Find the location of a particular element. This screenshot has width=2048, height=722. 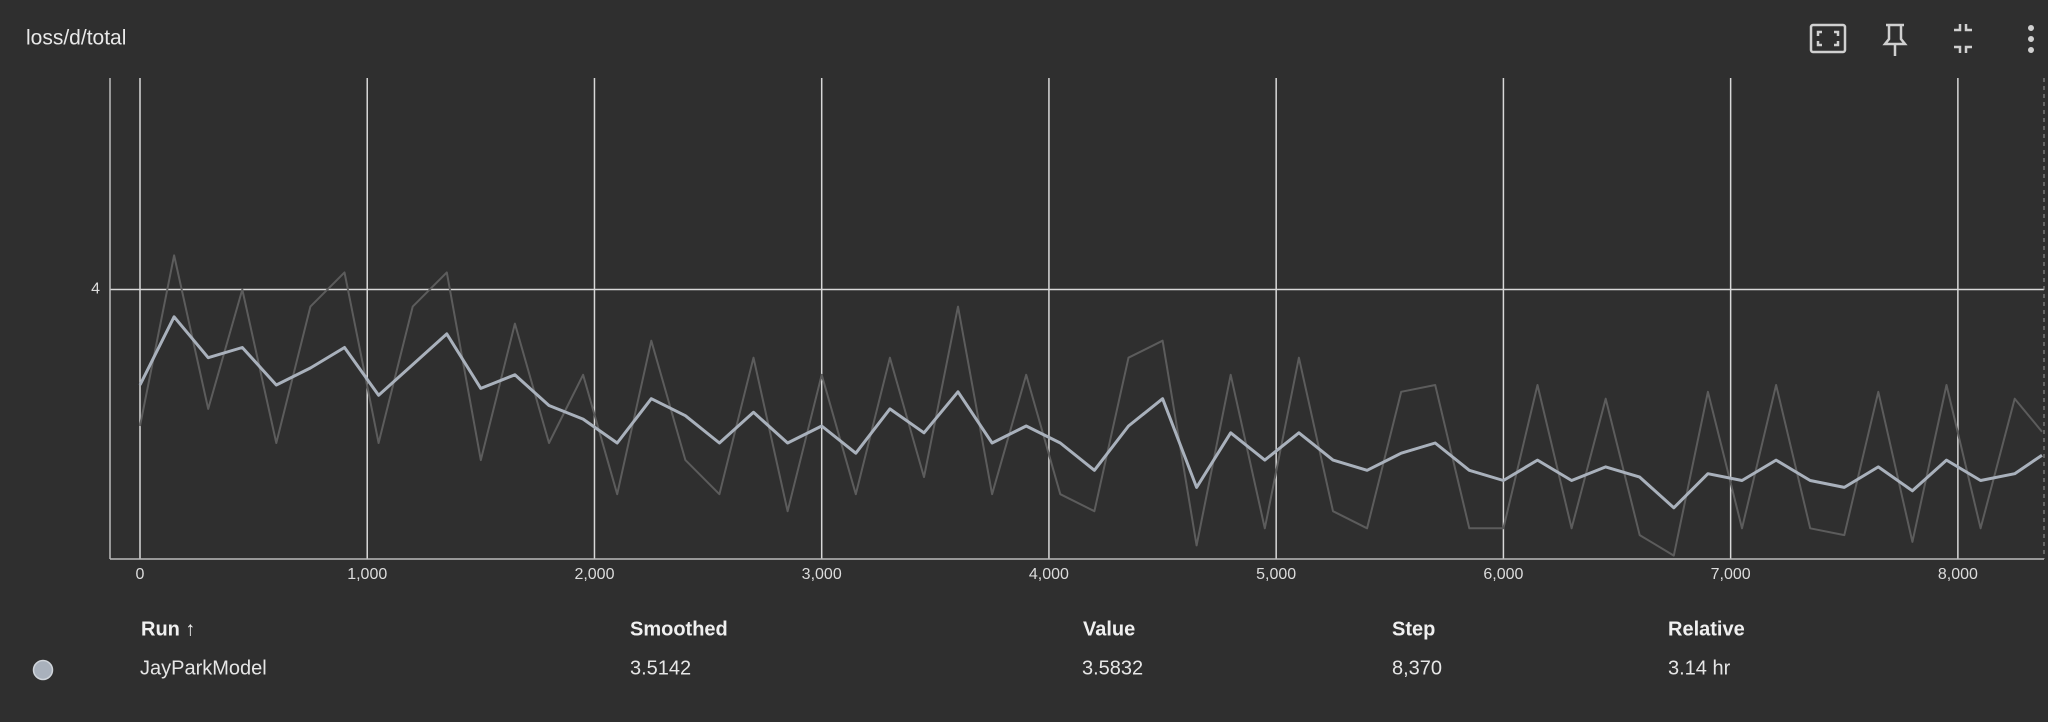

fit-button is located at coordinates (1828, 38).